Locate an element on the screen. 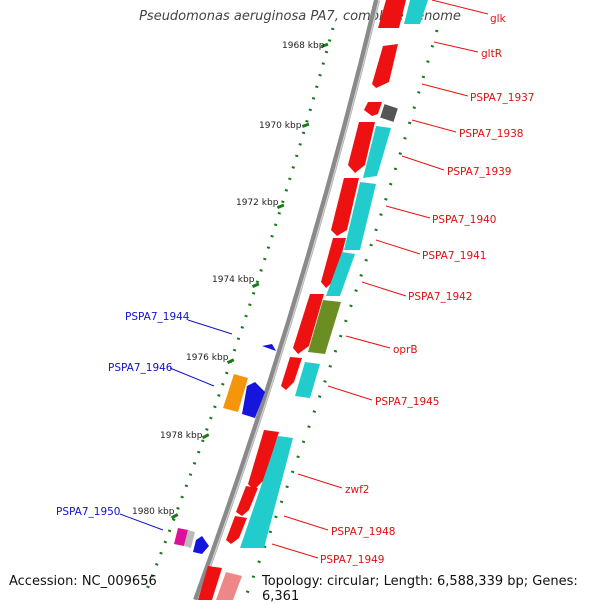  gene-feature-bottom is located at coordinates (210, 583).